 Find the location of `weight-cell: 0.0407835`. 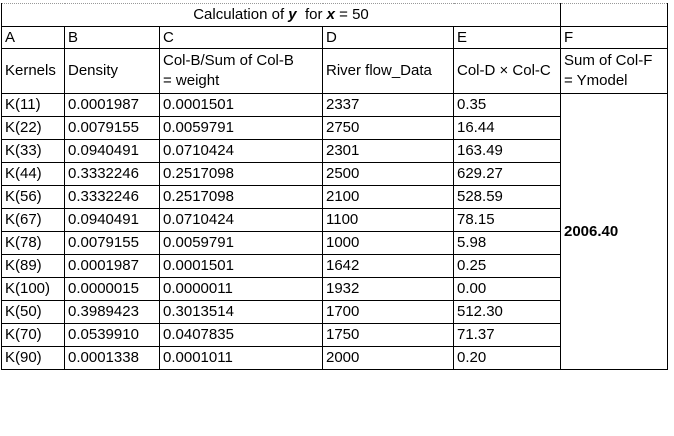

weight-cell: 0.0407835 is located at coordinates (241, 335).